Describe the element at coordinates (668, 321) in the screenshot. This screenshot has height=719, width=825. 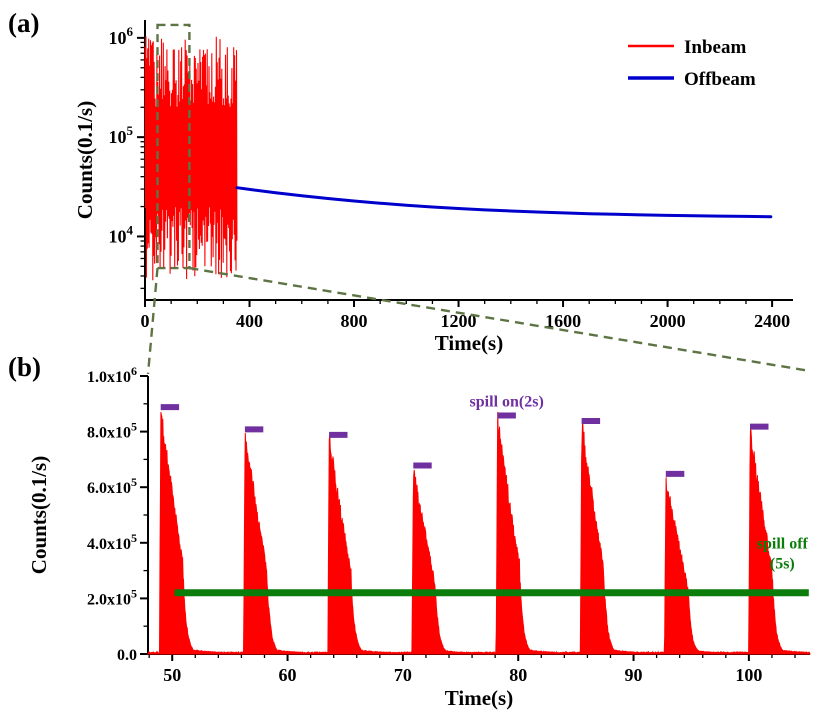
I see `x-tick-label: 2000` at that location.